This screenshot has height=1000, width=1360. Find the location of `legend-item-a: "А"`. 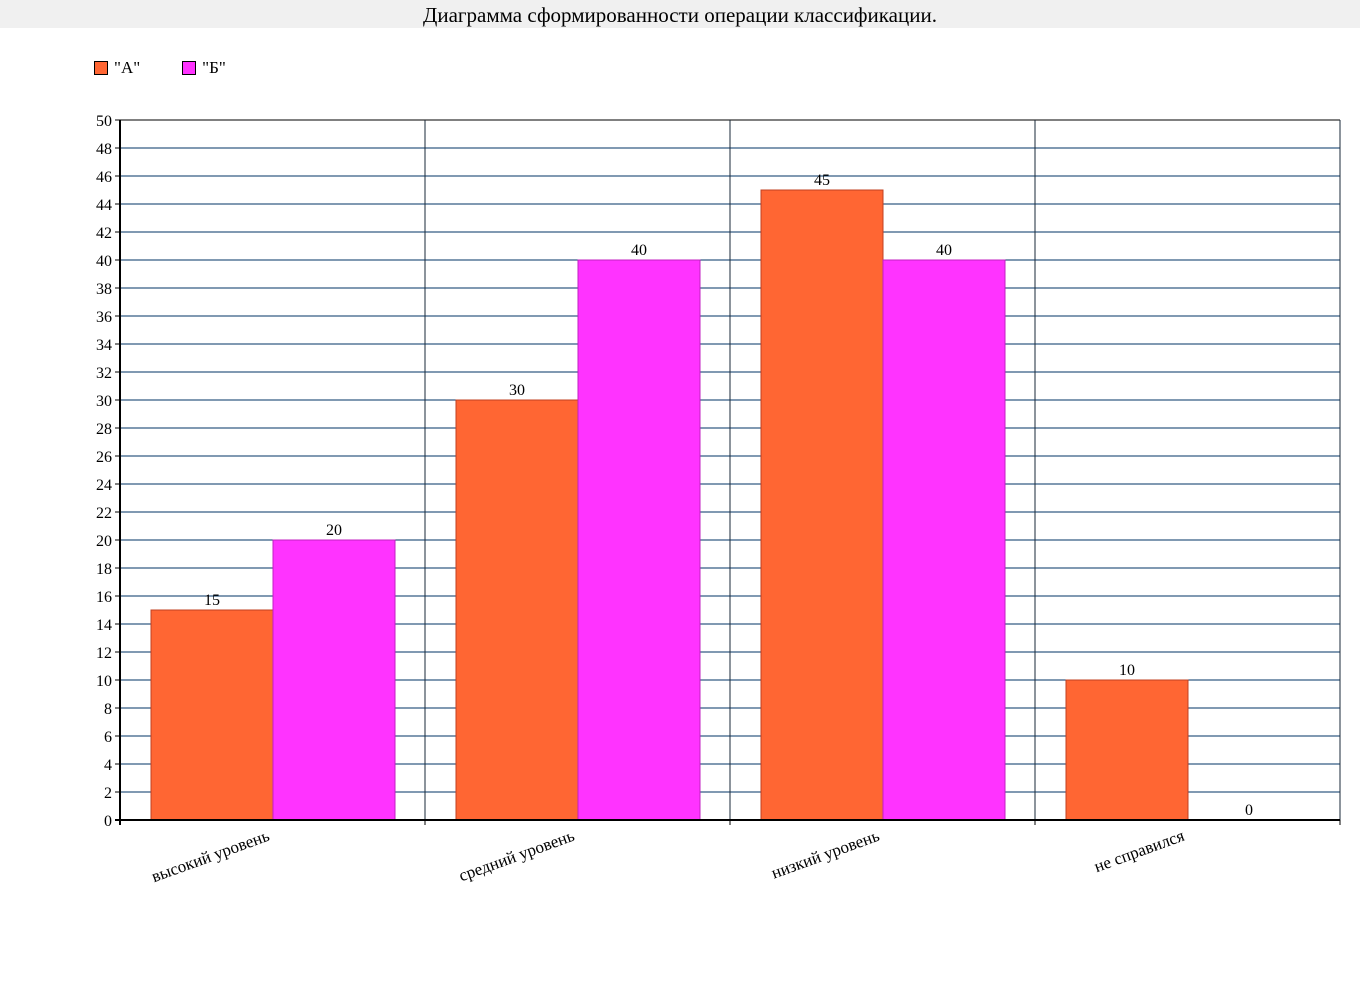

legend-item-a: "А" is located at coordinates (117, 68).